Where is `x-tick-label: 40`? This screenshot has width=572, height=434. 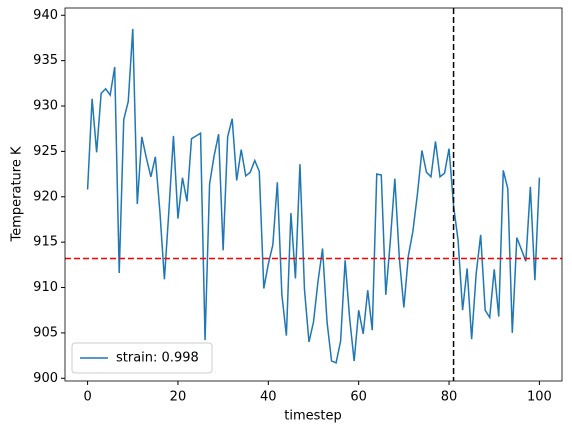
x-tick-label: 40 is located at coordinates (268, 397).